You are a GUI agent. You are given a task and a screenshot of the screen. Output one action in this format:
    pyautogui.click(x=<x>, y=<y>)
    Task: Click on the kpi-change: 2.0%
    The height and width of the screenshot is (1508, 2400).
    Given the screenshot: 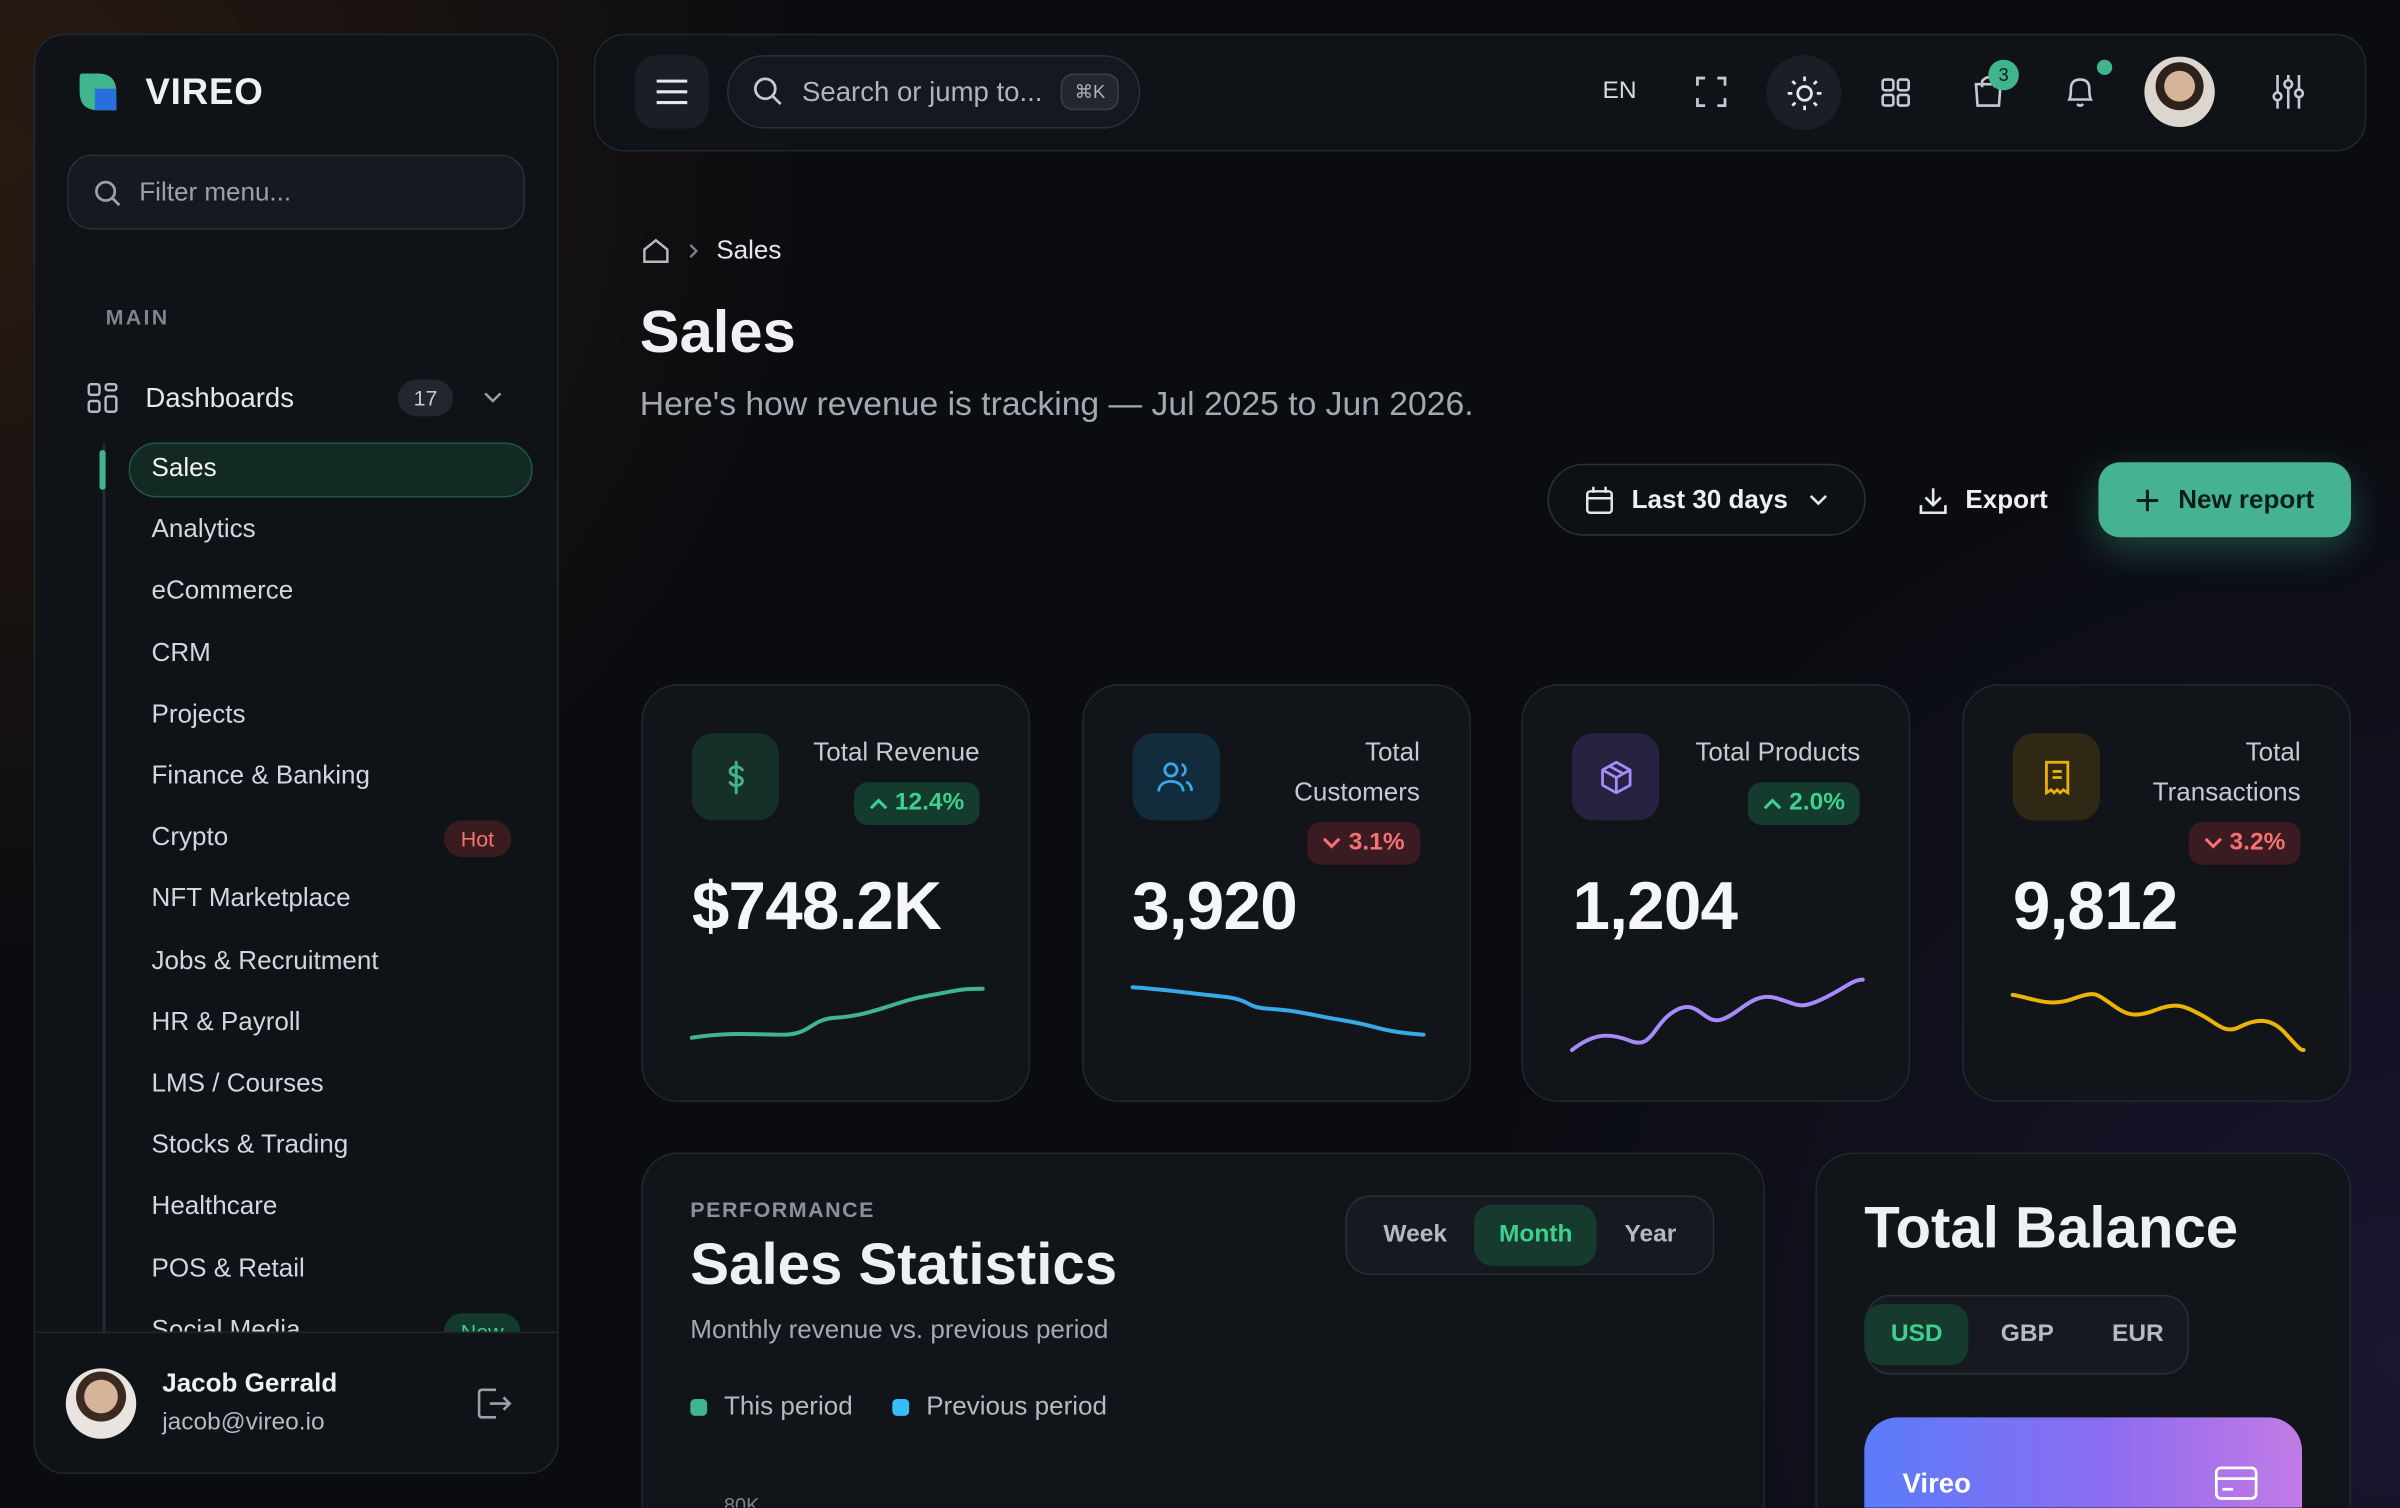 What is the action you would take?
    pyautogui.click(x=1804, y=803)
    